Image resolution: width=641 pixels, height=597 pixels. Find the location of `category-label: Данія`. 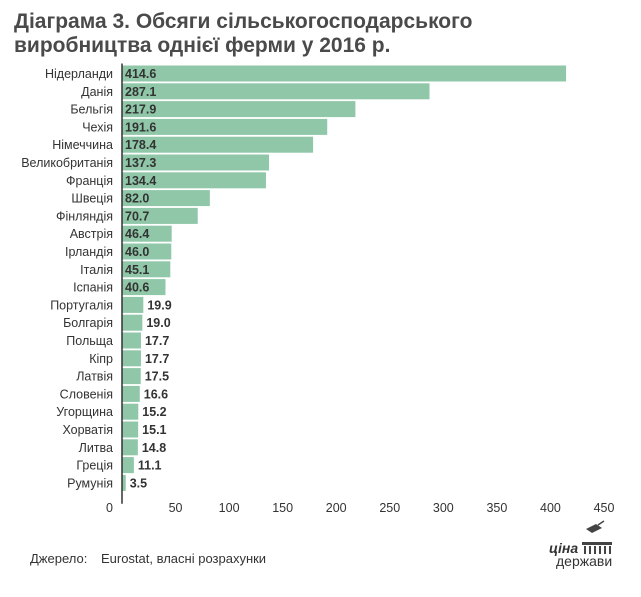

category-label: Данія is located at coordinates (97, 92).